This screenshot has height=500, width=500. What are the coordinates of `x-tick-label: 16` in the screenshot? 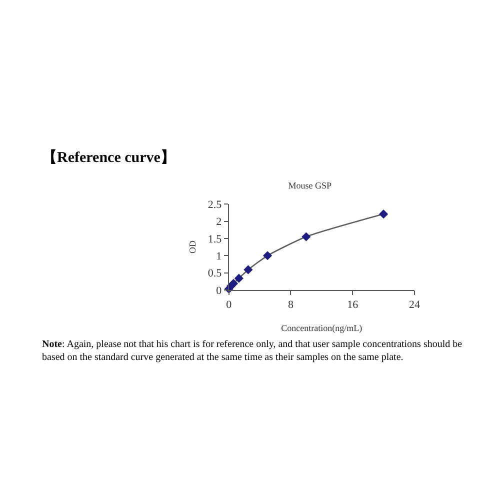 It's located at (353, 305).